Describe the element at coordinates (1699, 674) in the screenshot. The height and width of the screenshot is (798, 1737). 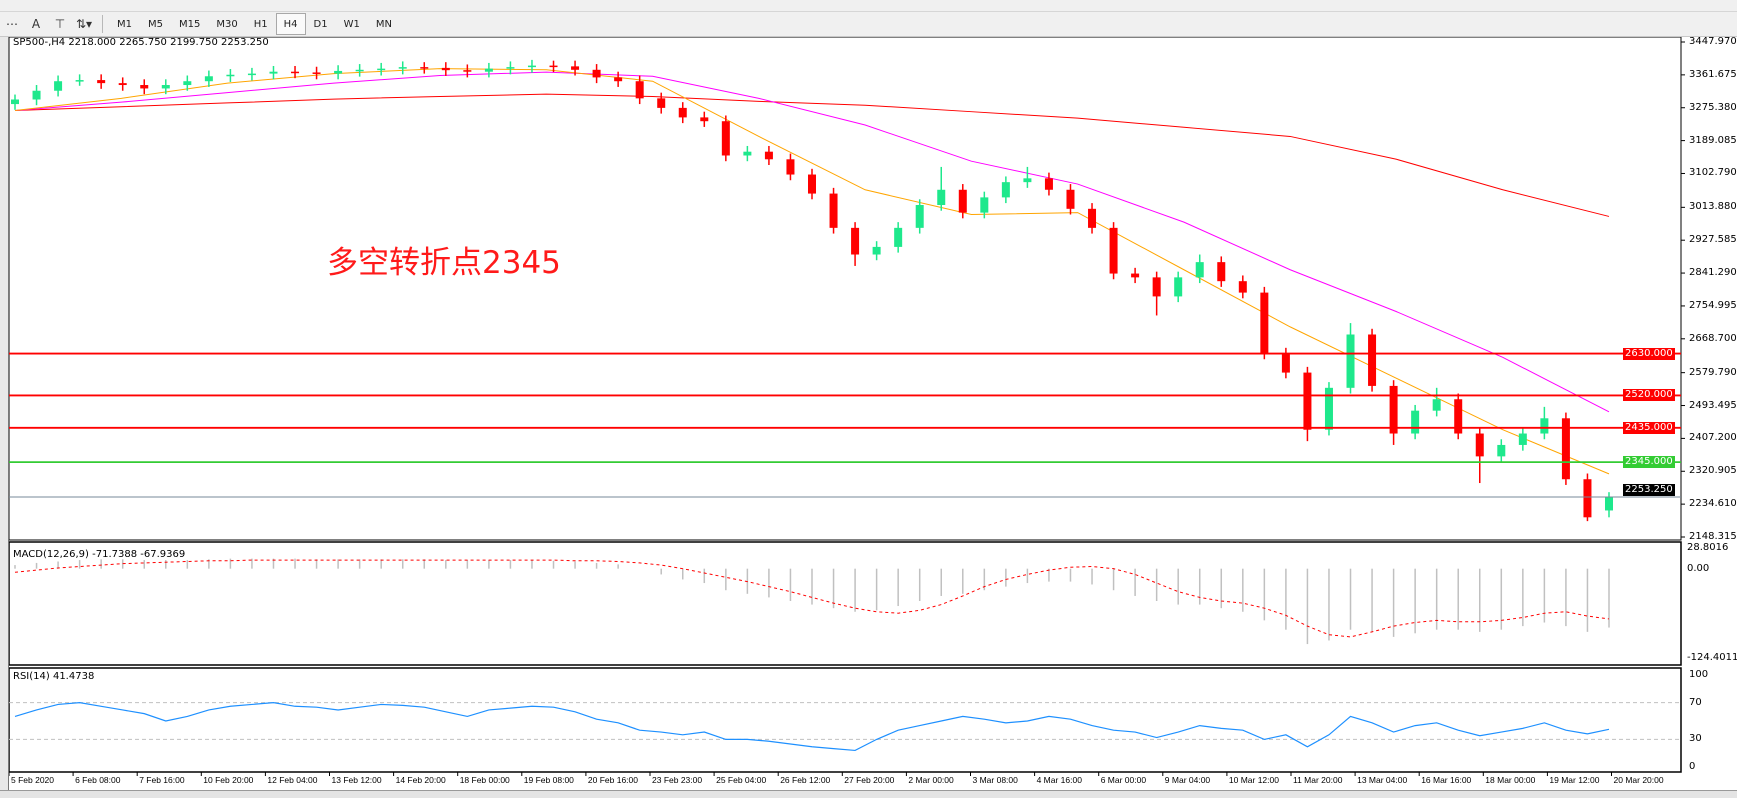
I see `rsi-axis-label: 100` at that location.